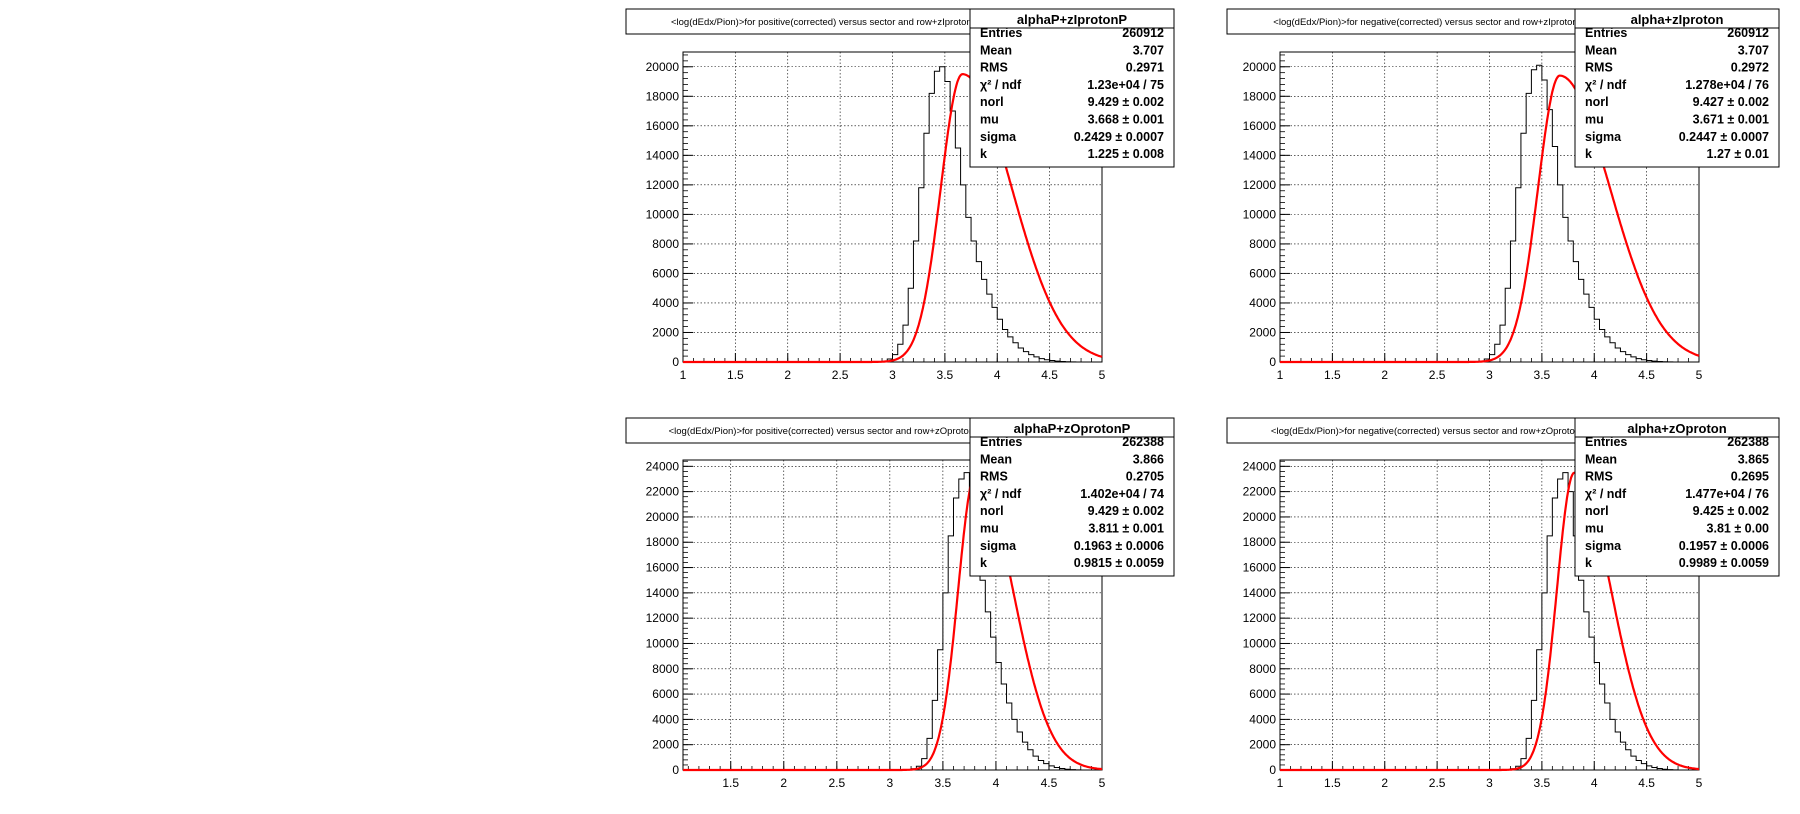 This screenshot has width=1800, height=814. I want to click on stats-value: 1.23e+04 / 75, so click(1125, 85).